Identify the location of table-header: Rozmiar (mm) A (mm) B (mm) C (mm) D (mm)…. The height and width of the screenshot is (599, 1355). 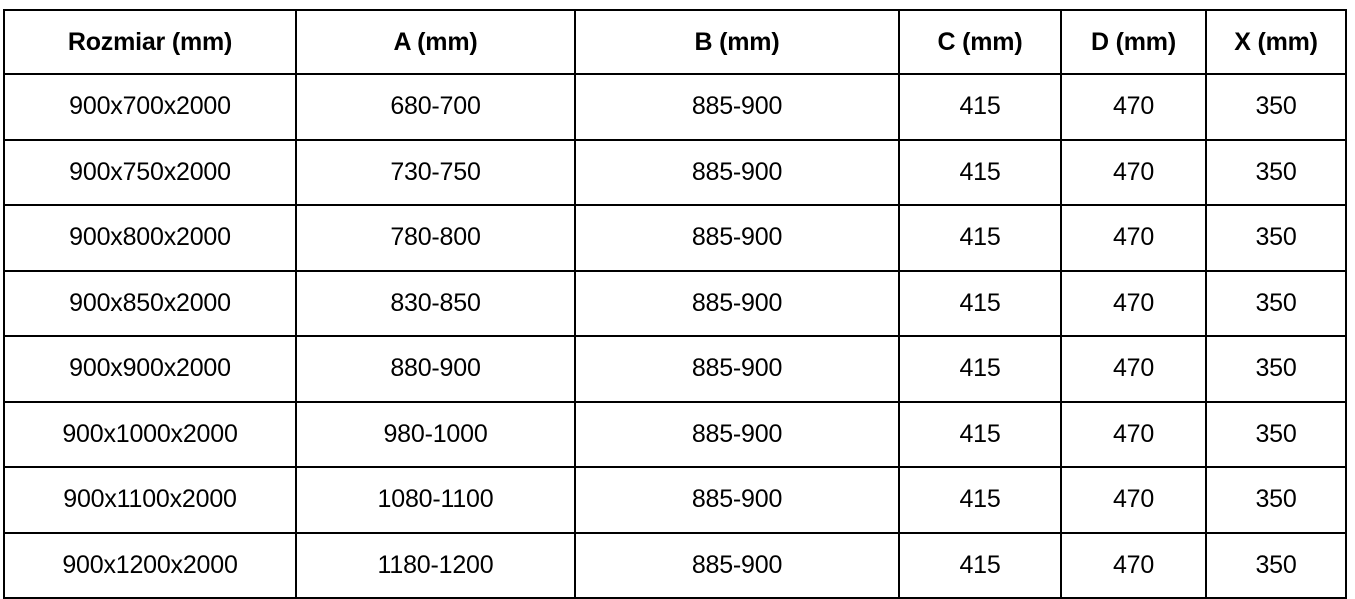
(675, 42).